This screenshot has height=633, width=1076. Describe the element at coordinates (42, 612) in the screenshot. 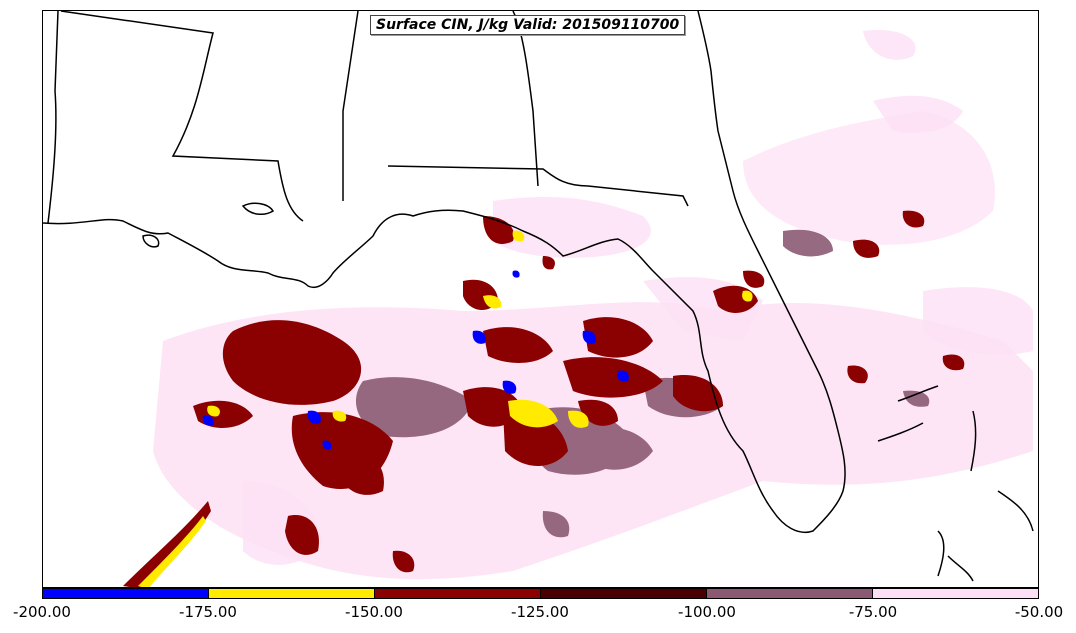

I see `colorbar-tick-label: -200.00` at that location.